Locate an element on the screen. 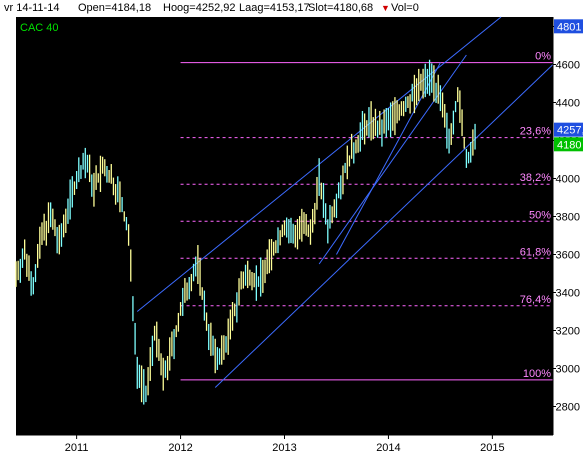 This screenshot has height=457, width=583. fib-label: 76,4% is located at coordinates (535, 300).